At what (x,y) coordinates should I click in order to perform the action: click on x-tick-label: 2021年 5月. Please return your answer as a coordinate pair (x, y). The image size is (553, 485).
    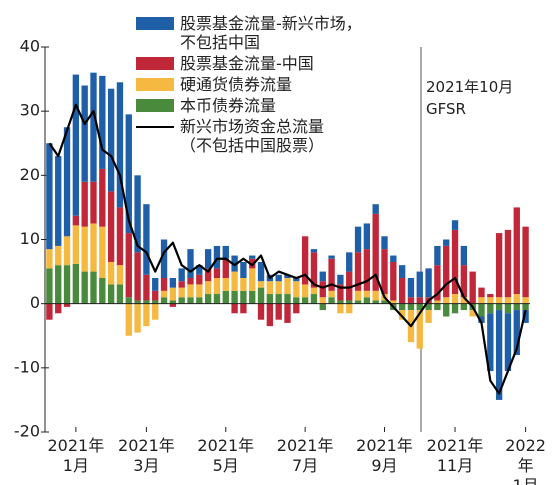
    Looking at the image, I should click on (226, 455).